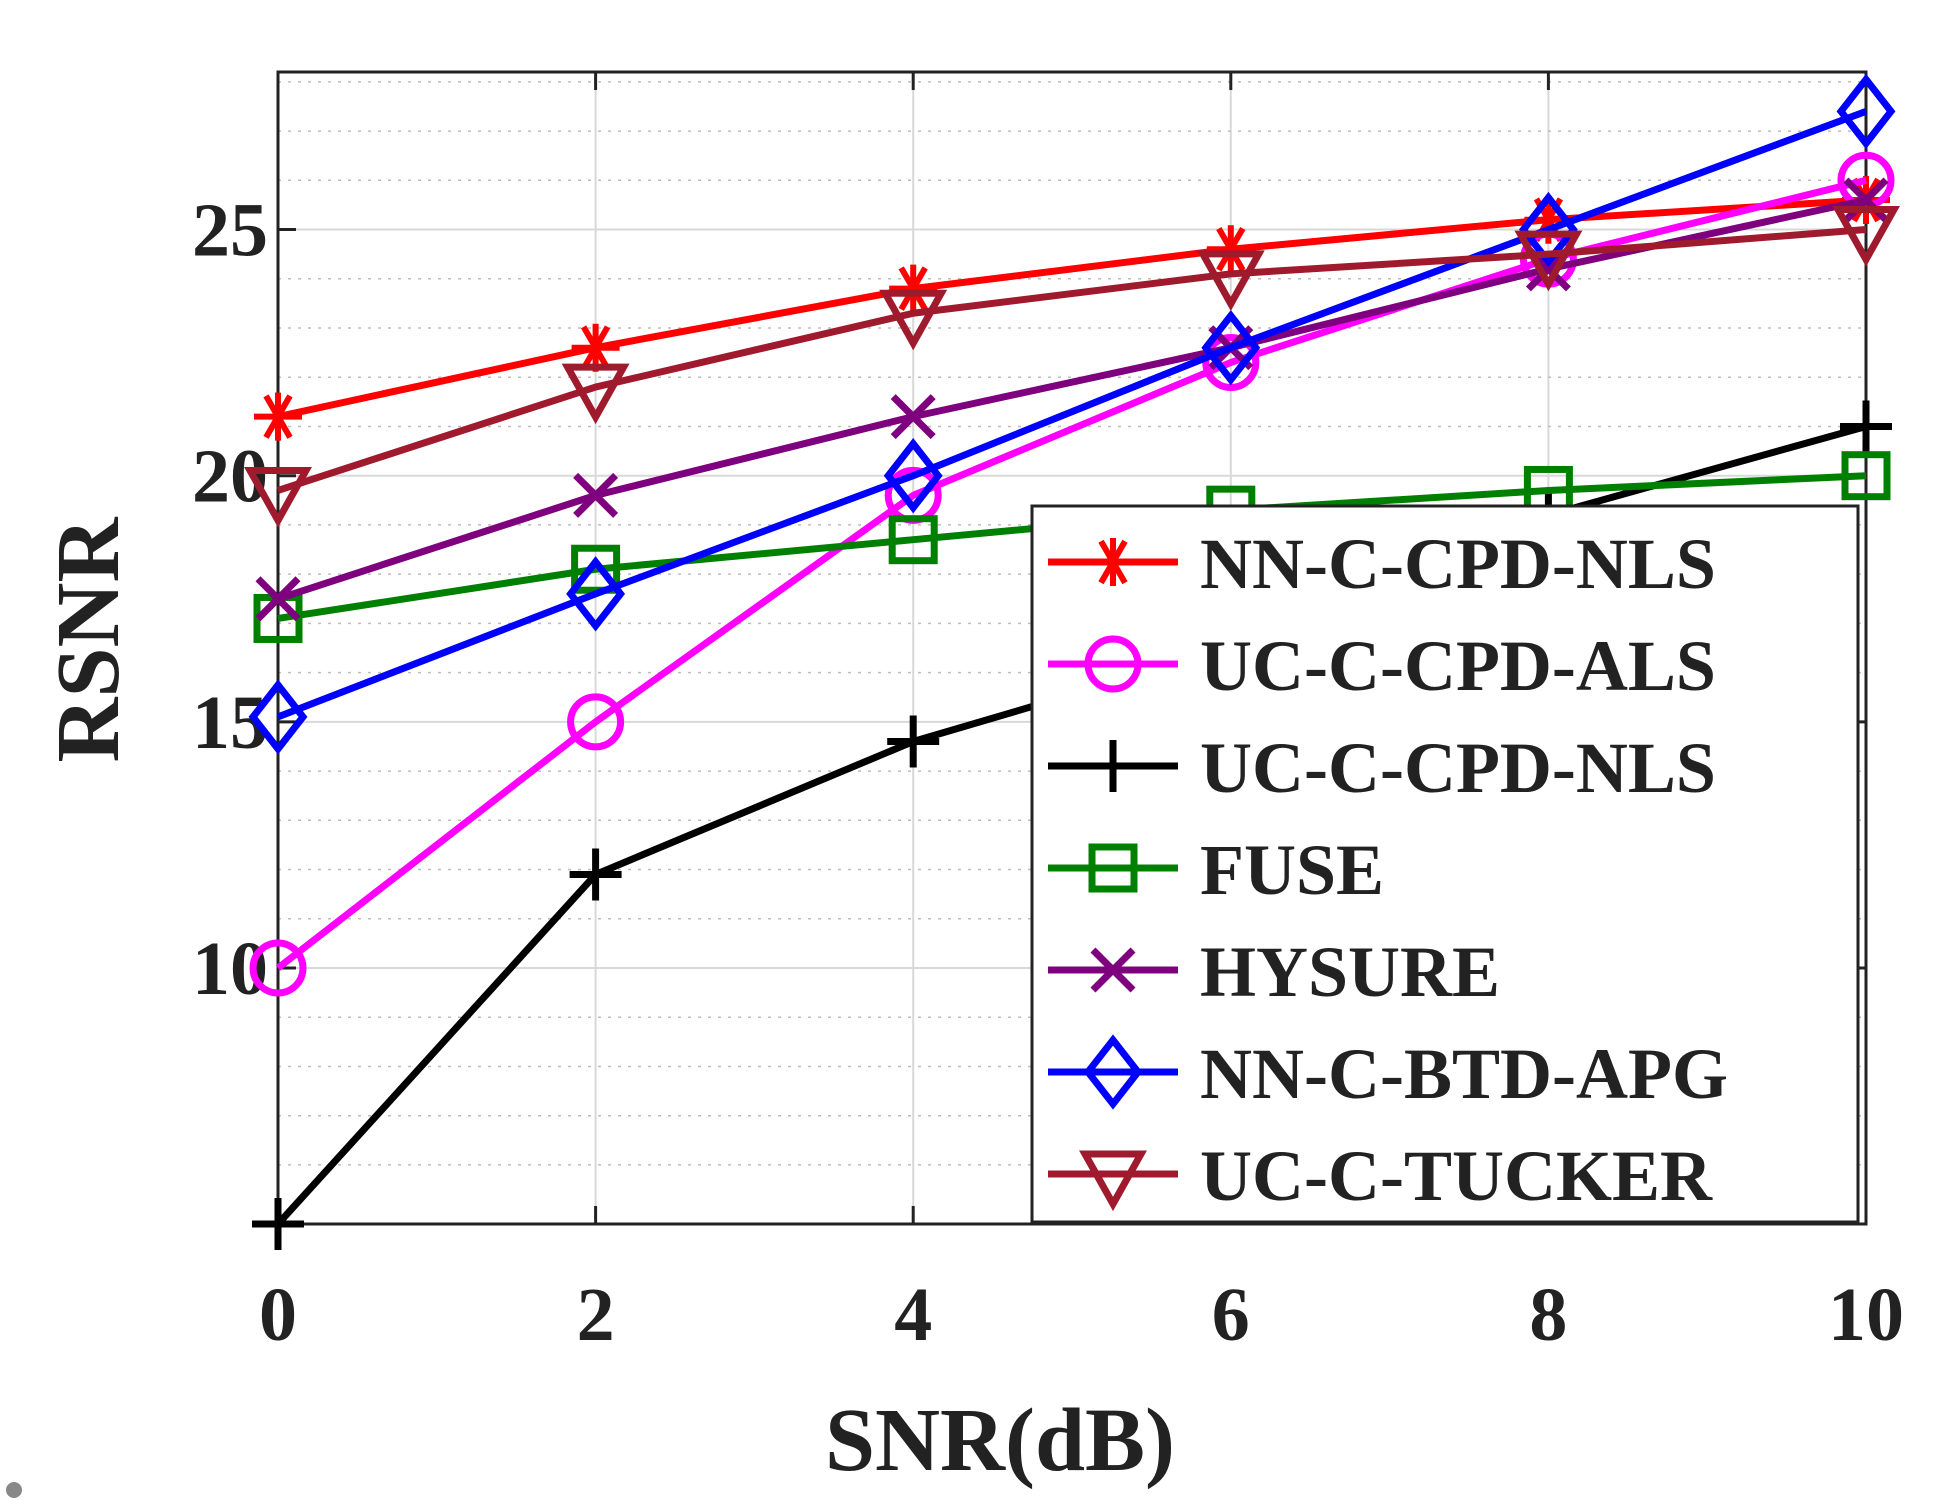  Describe the element at coordinates (1350, 972) in the screenshot. I see `legend-label: HYSURE` at that location.